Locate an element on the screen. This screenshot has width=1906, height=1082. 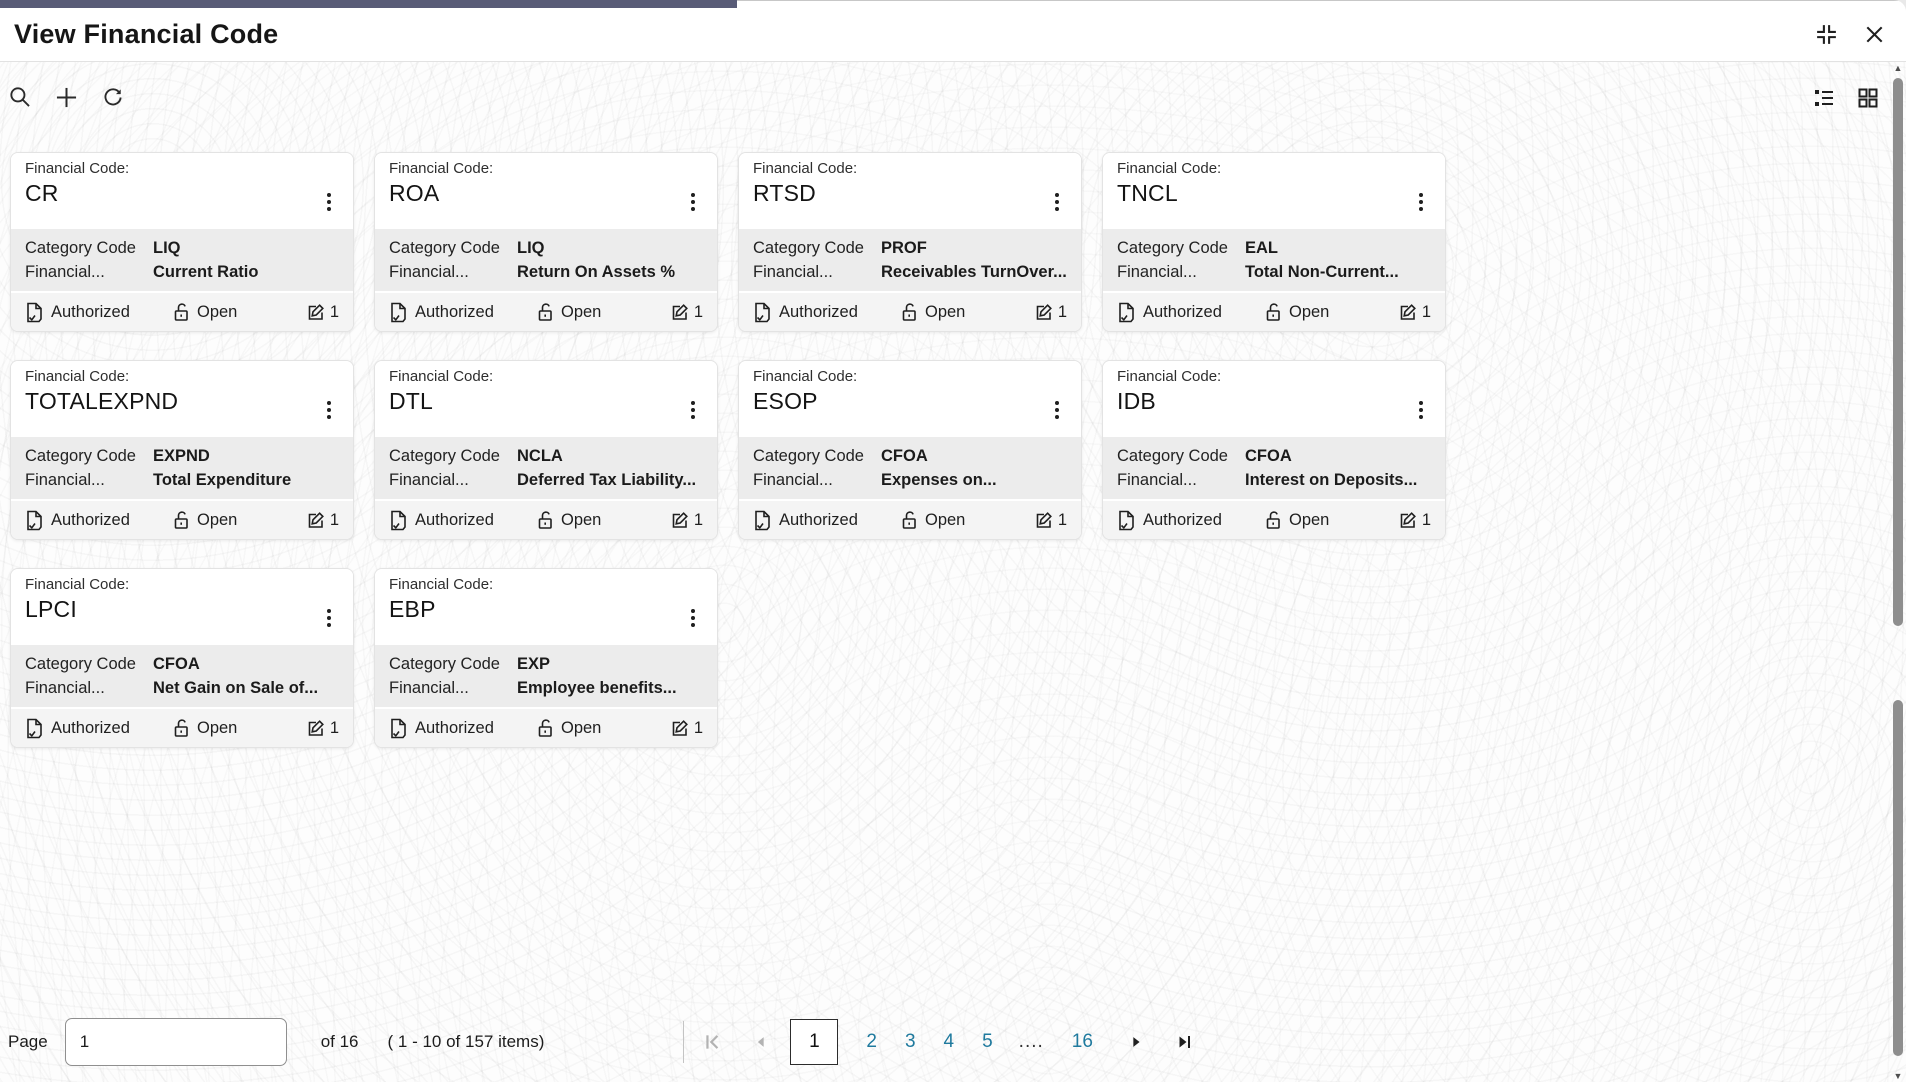
card-header: Financial Code: EBP is located at coordinates (546, 607).